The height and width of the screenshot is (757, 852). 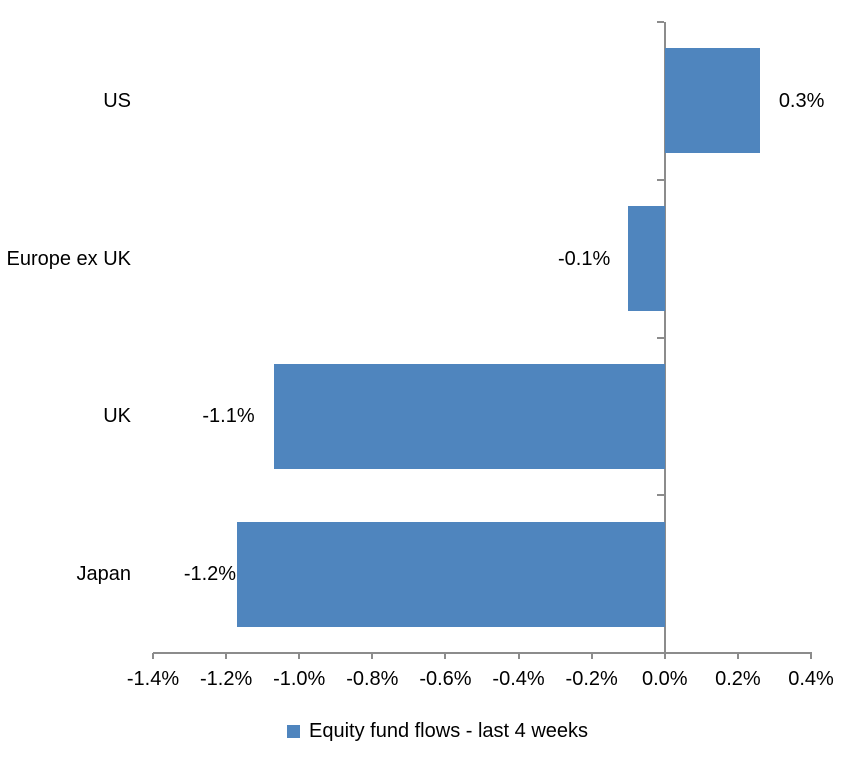 What do you see at coordinates (518, 679) in the screenshot?
I see `value-tick-label: -0.4%` at bounding box center [518, 679].